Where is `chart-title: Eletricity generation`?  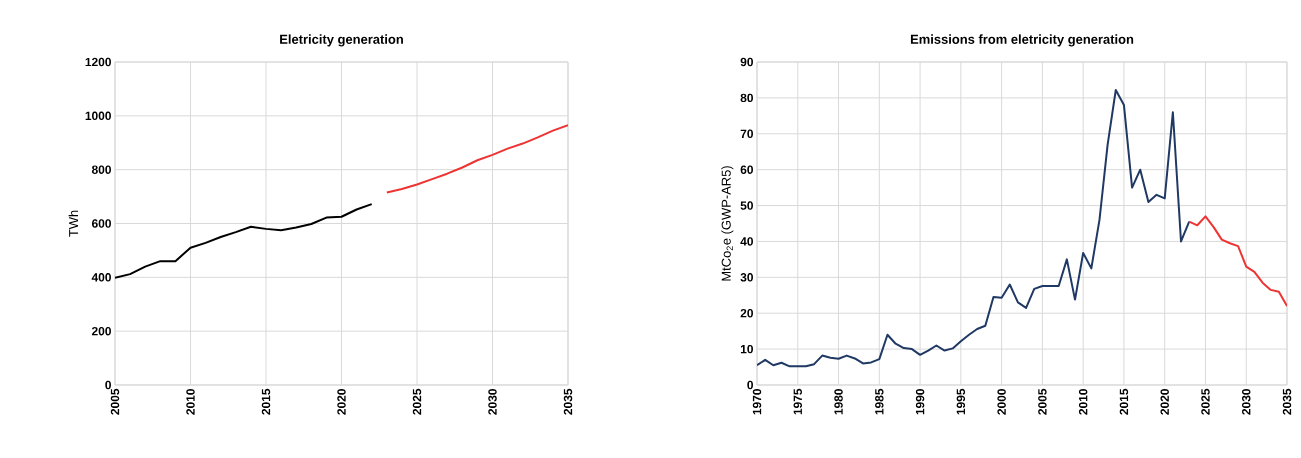
chart-title: Eletricity generation is located at coordinates (341, 40).